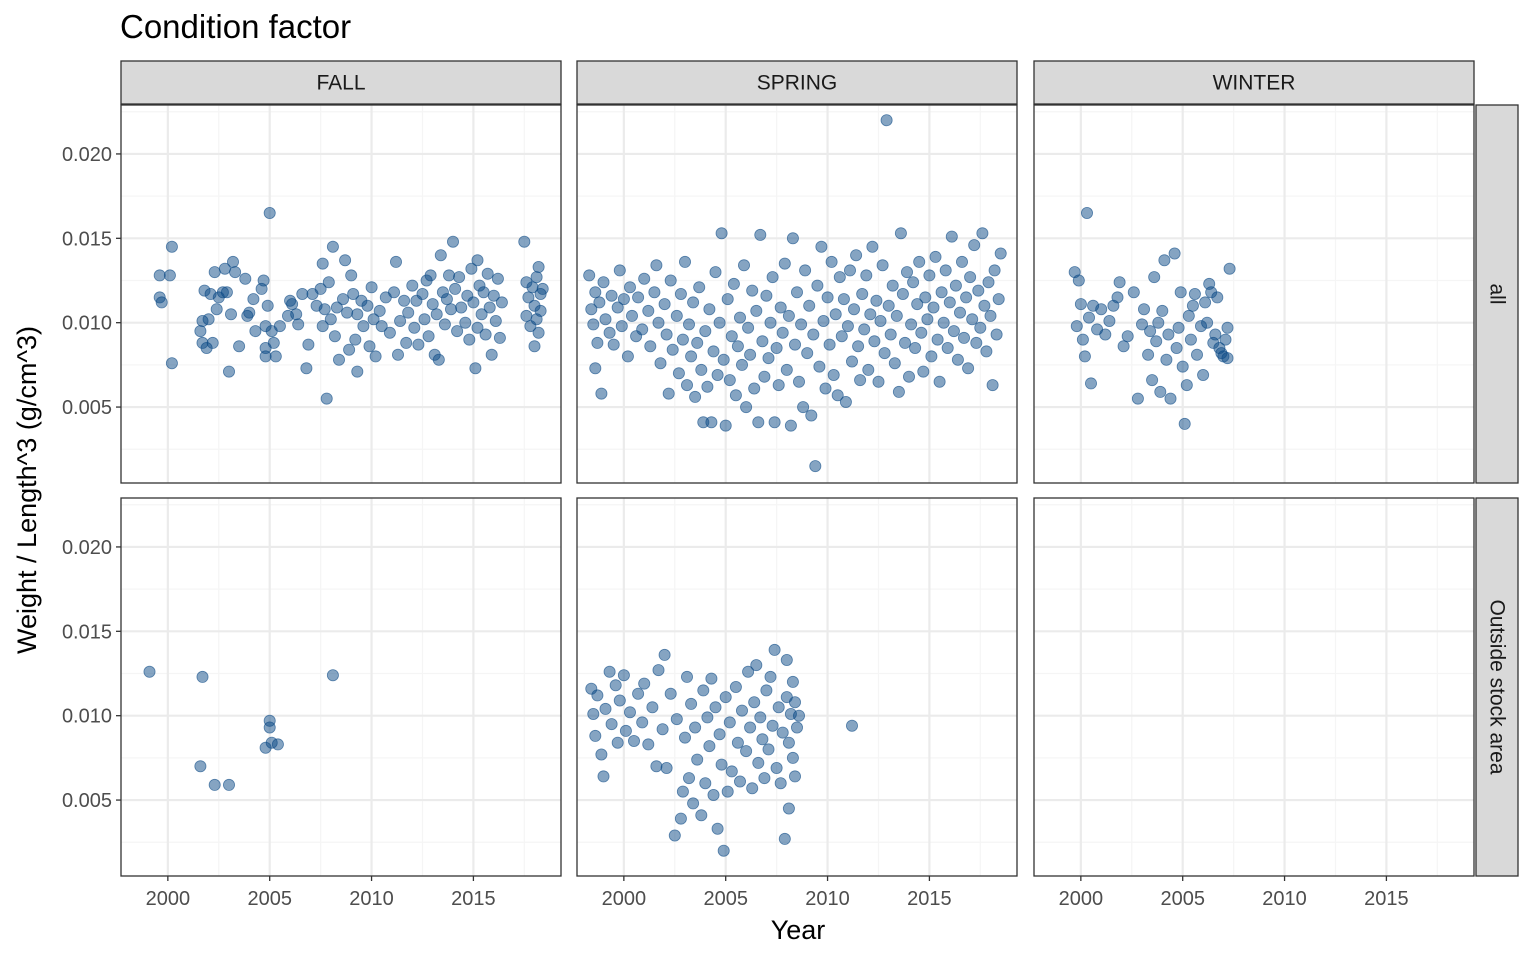 Image resolution: width=1536 pixels, height=960 pixels. I want to click on facet-strip-label: all, so click(1497, 293).